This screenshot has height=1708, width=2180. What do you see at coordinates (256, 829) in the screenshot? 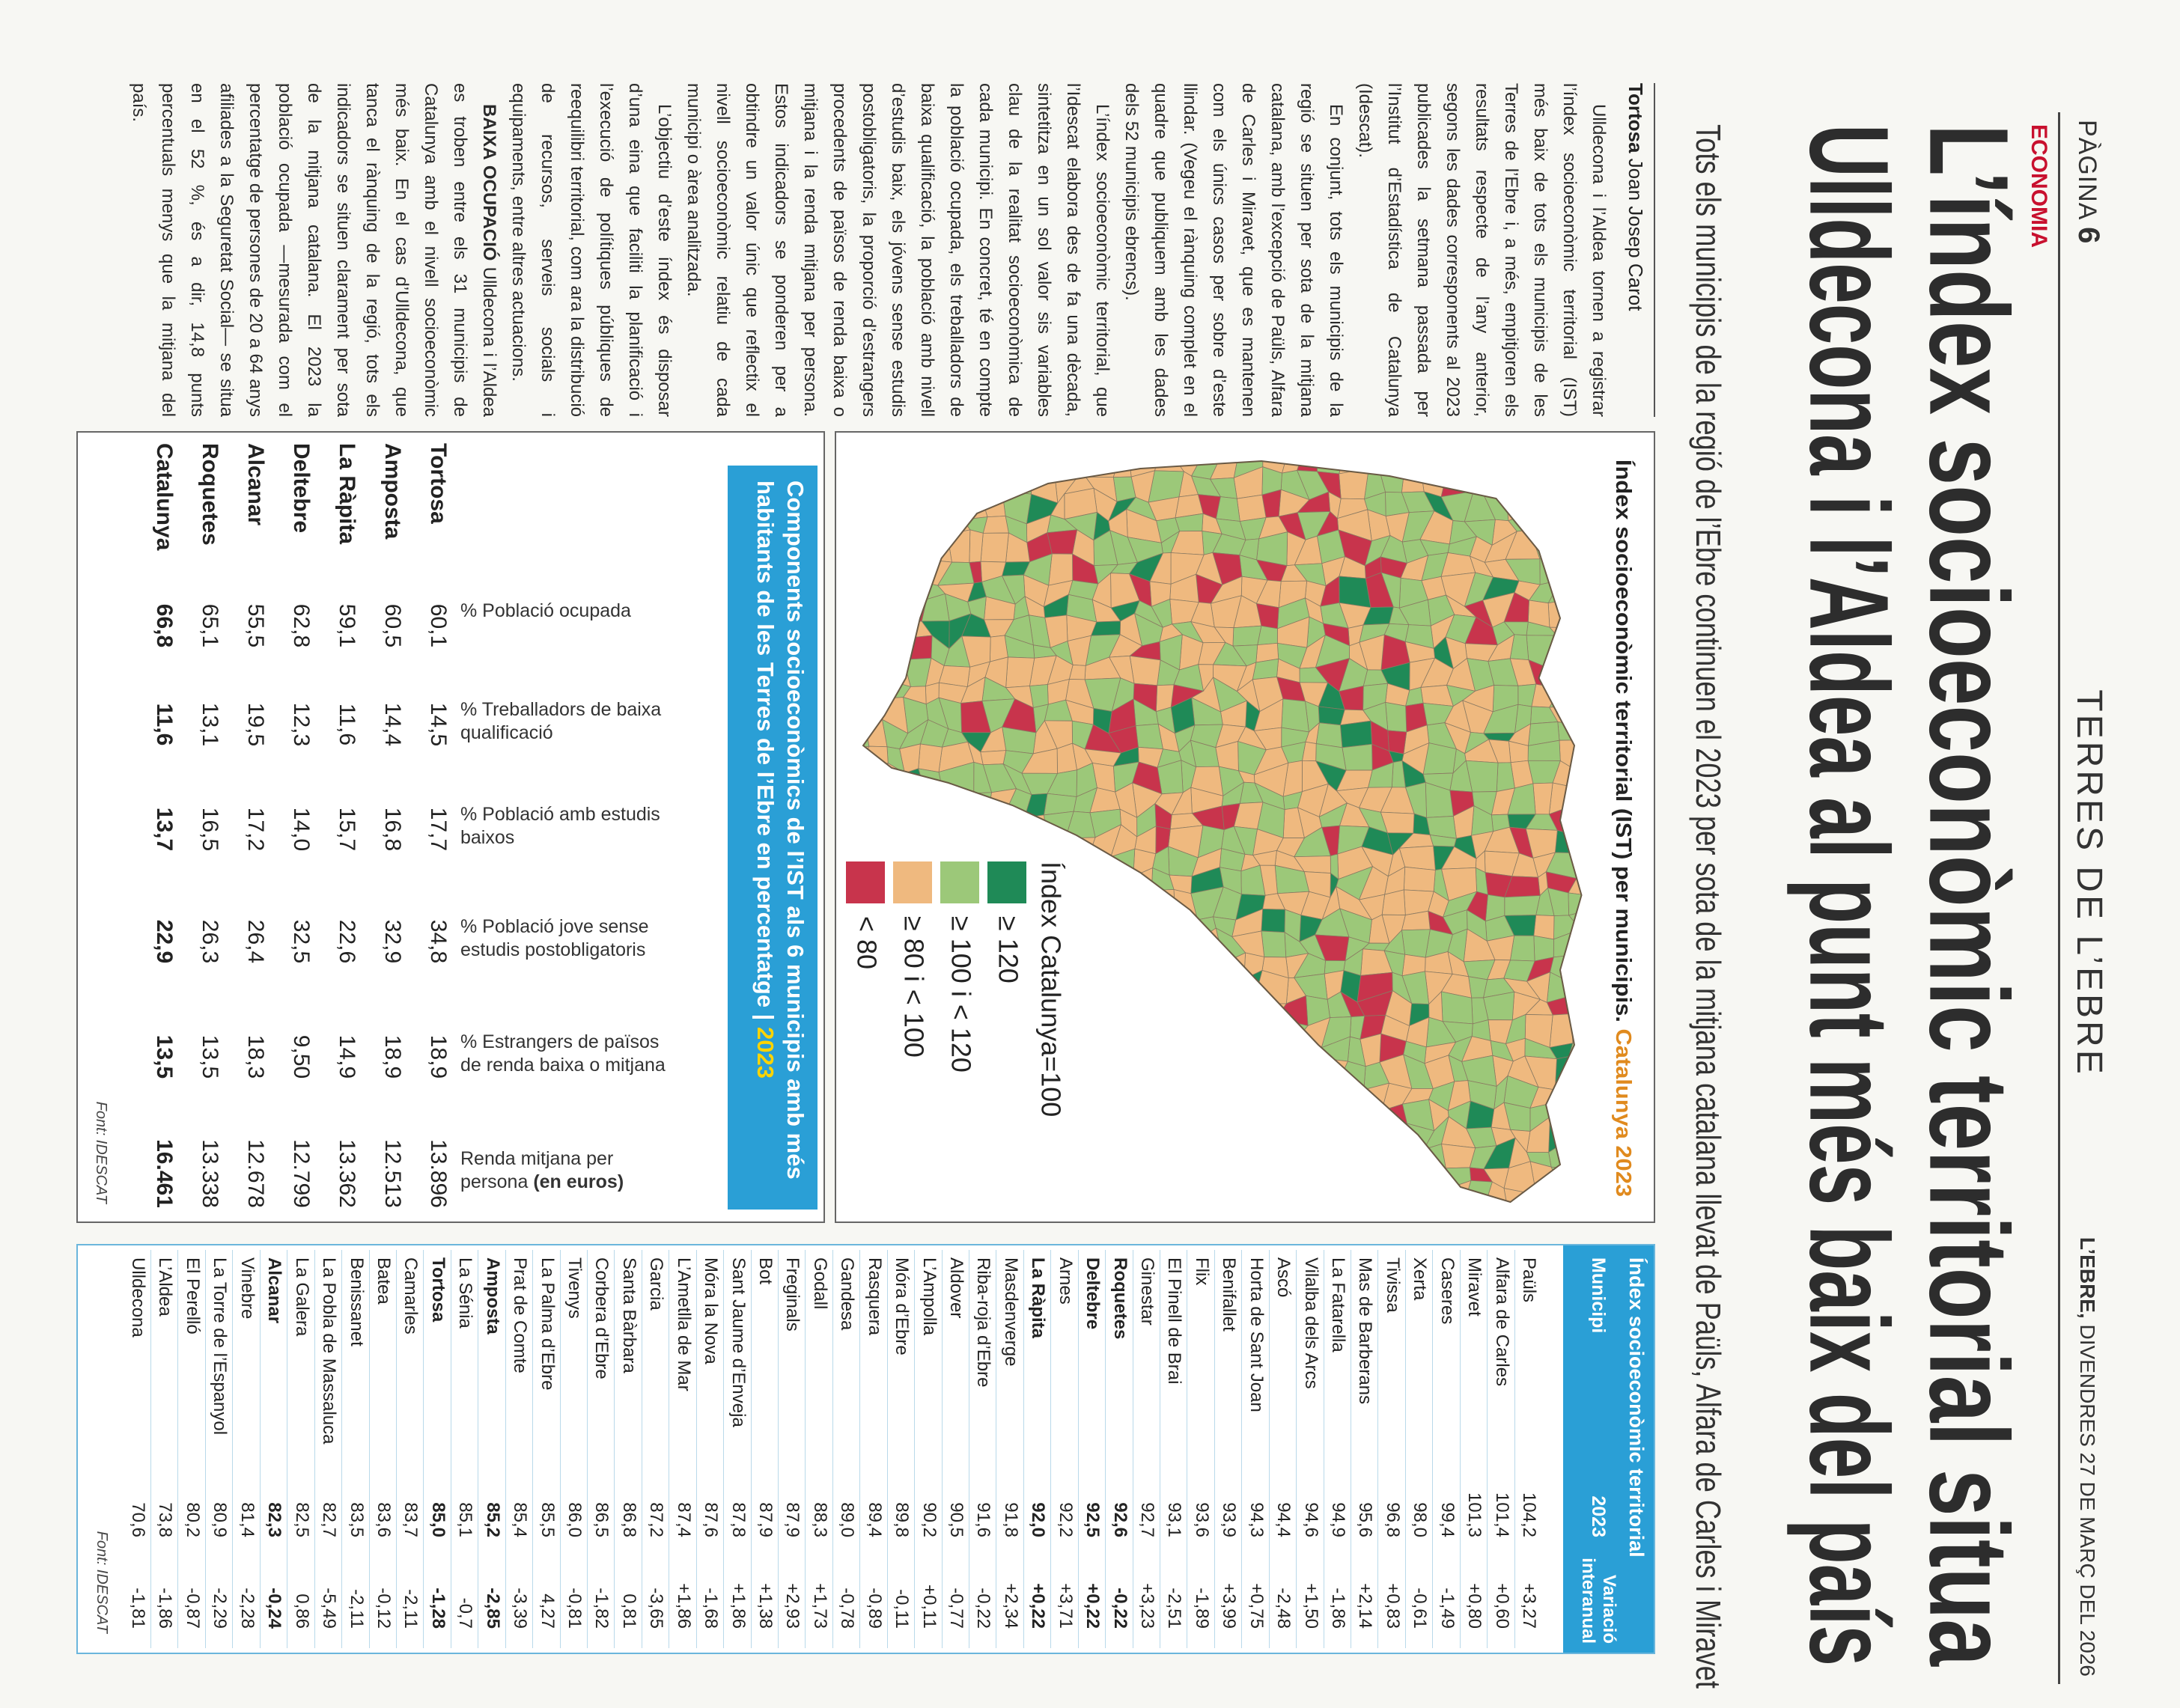
I see `cell-value: 17,2` at bounding box center [256, 829].